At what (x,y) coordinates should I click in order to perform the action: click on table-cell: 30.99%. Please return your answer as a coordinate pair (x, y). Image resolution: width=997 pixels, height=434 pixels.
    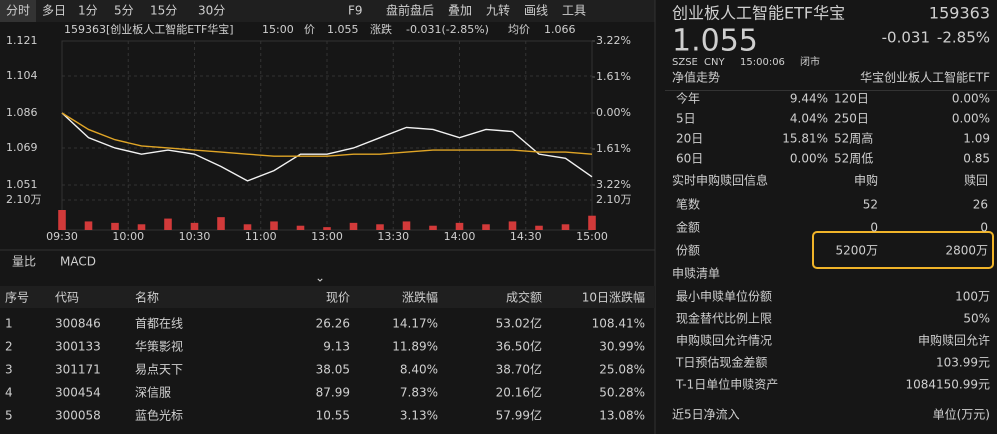
    Looking at the image, I should click on (622, 347).